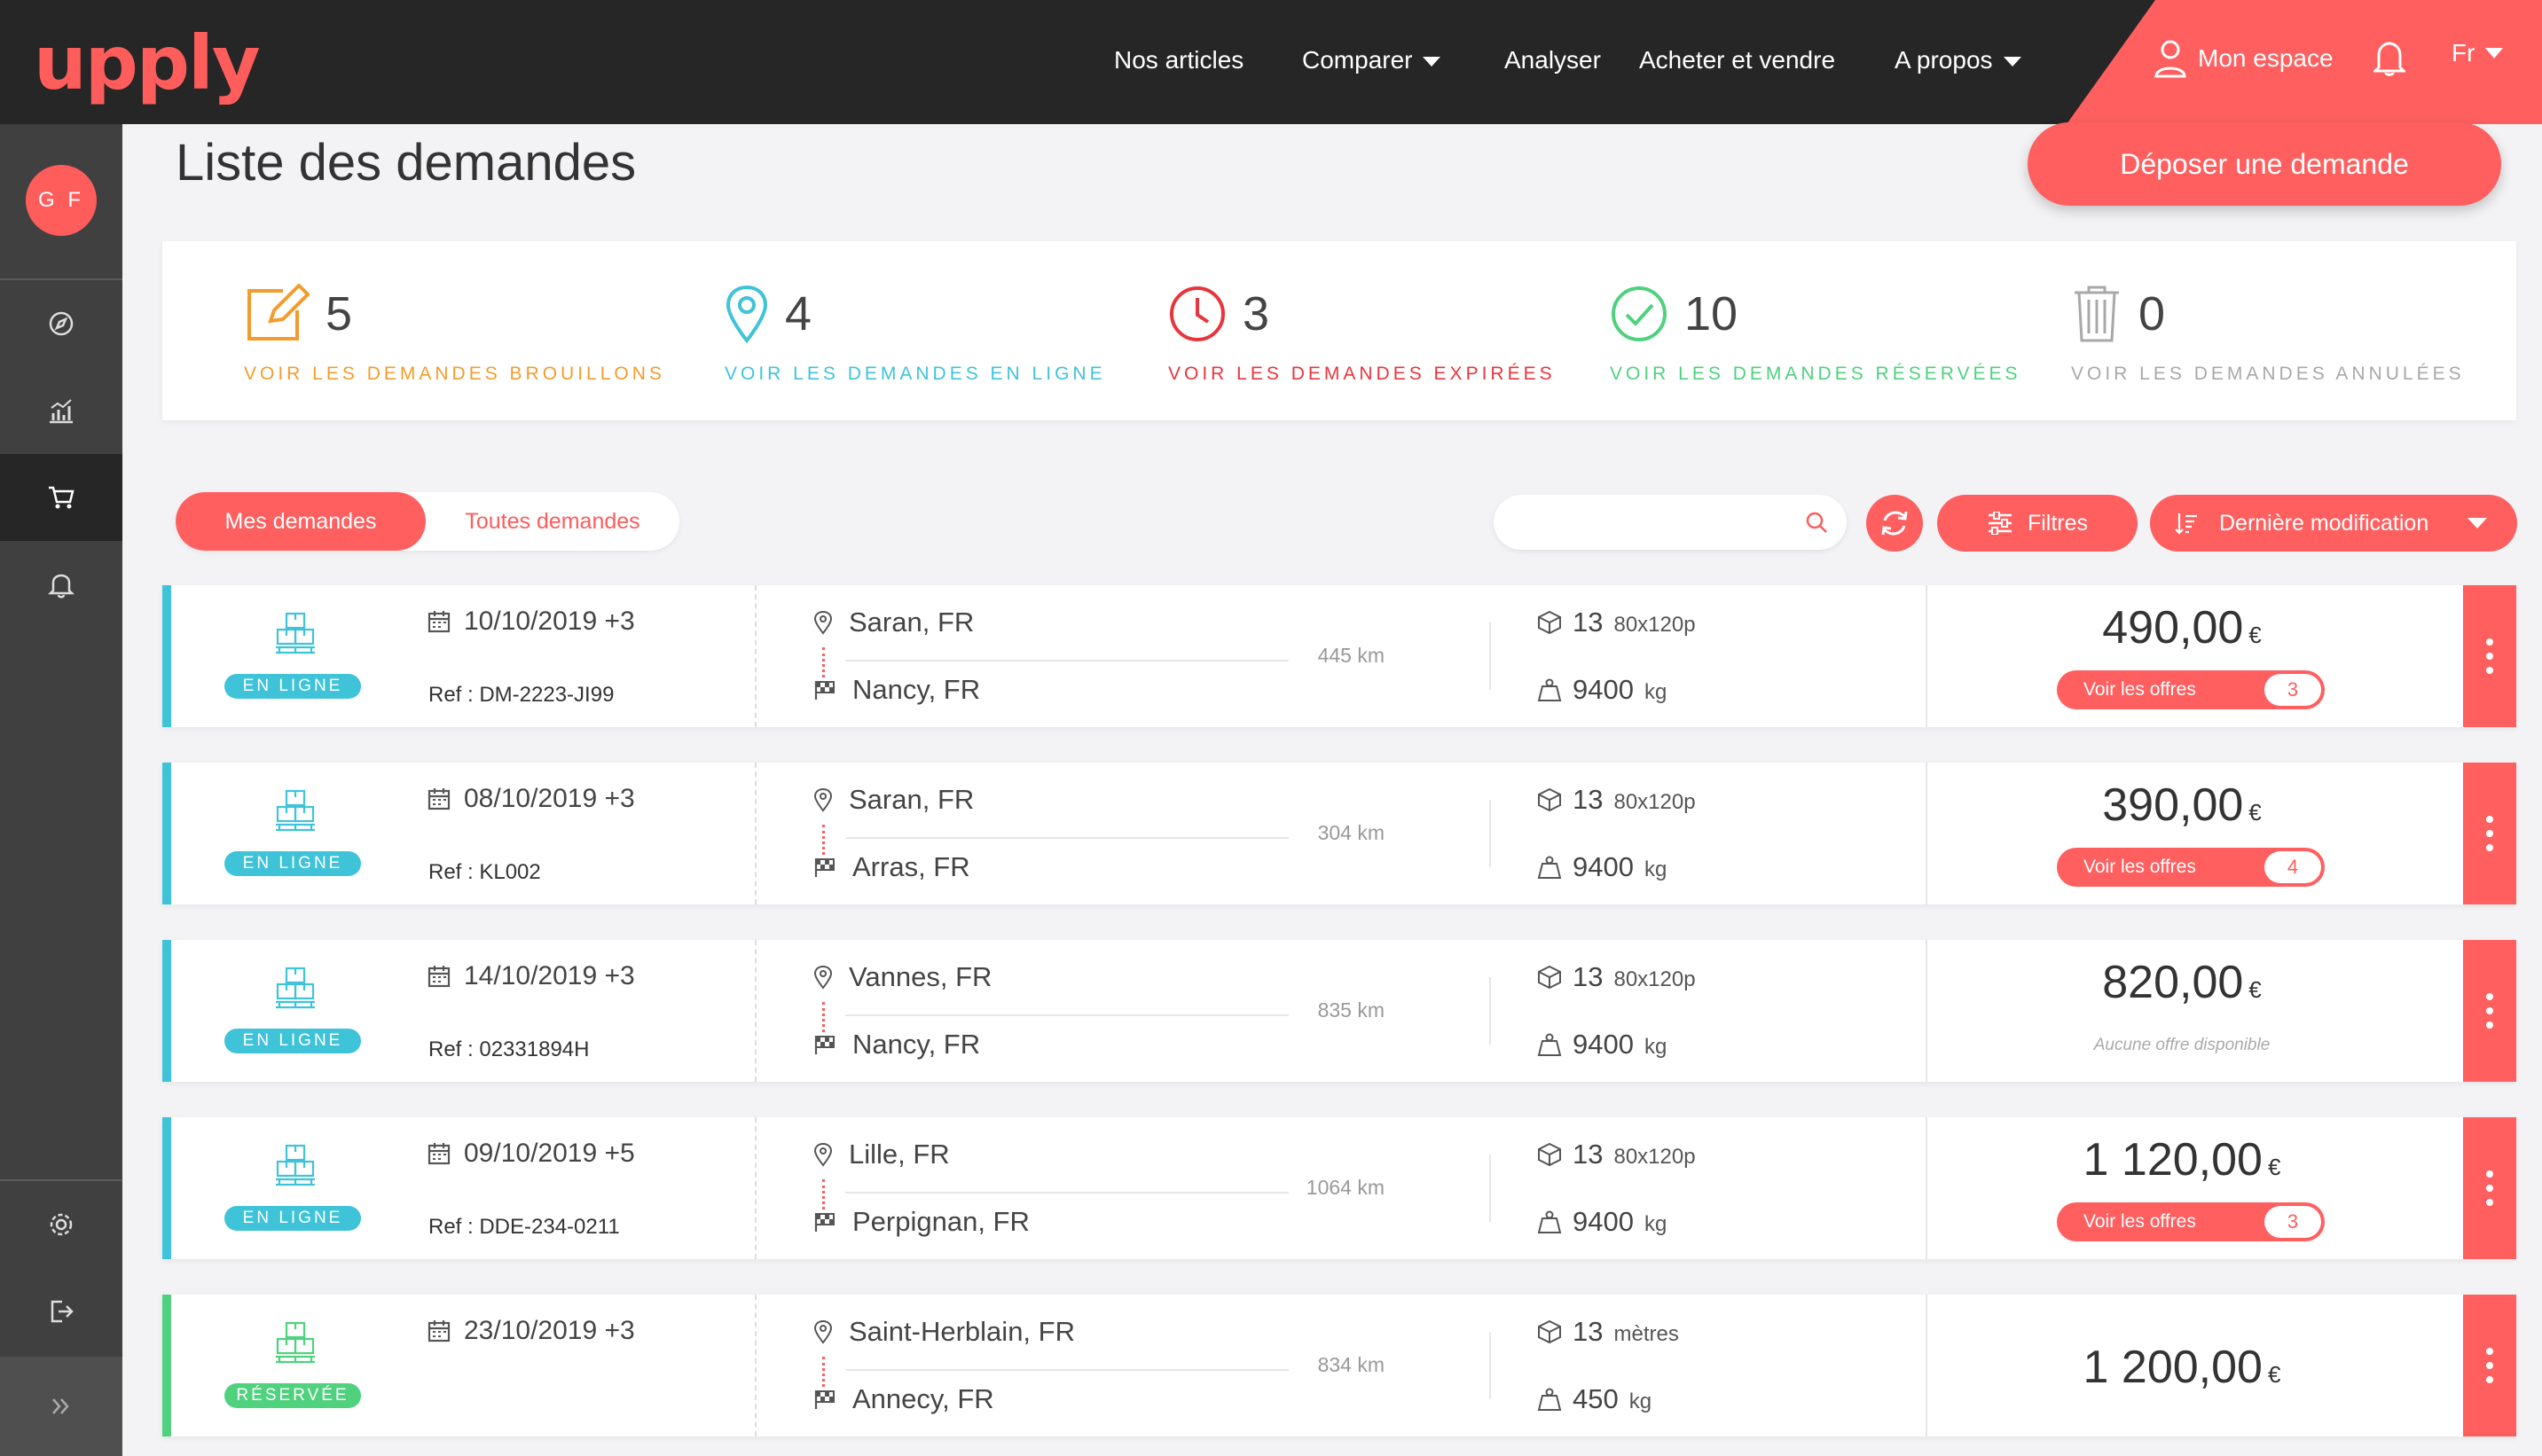 This screenshot has width=2542, height=1456. I want to click on view-offers-button: Voir les offres 4, so click(2191, 867).